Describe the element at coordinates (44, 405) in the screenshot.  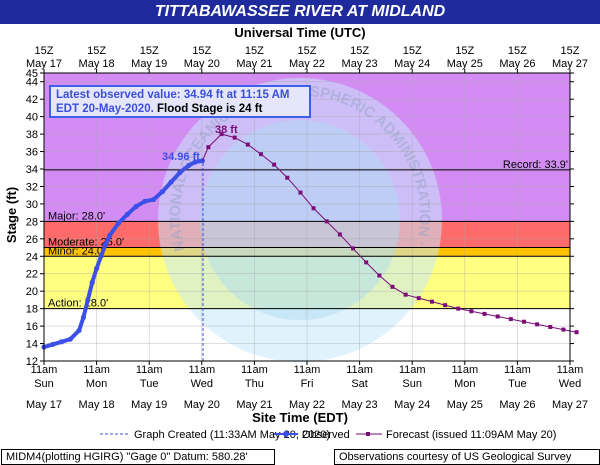
I see `bottom-tick-date: May 17` at that location.